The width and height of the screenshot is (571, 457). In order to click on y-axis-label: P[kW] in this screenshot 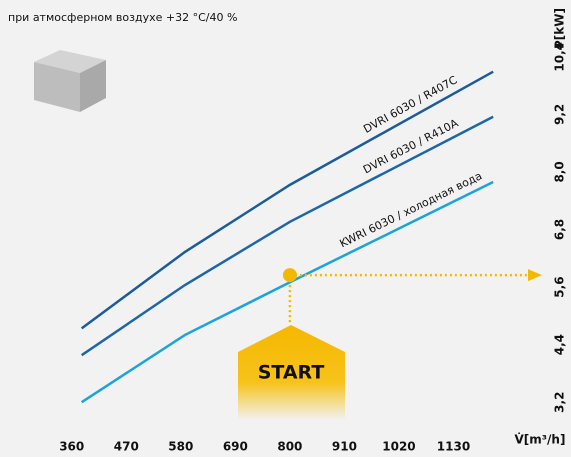, I will do `click(560, 28)`.